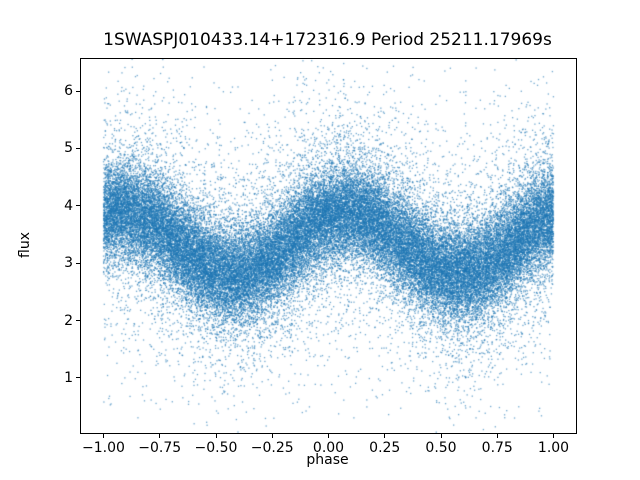 This screenshot has height=480, width=640. What do you see at coordinates (68, 205) in the screenshot?
I see `y-tick-label: 4` at bounding box center [68, 205].